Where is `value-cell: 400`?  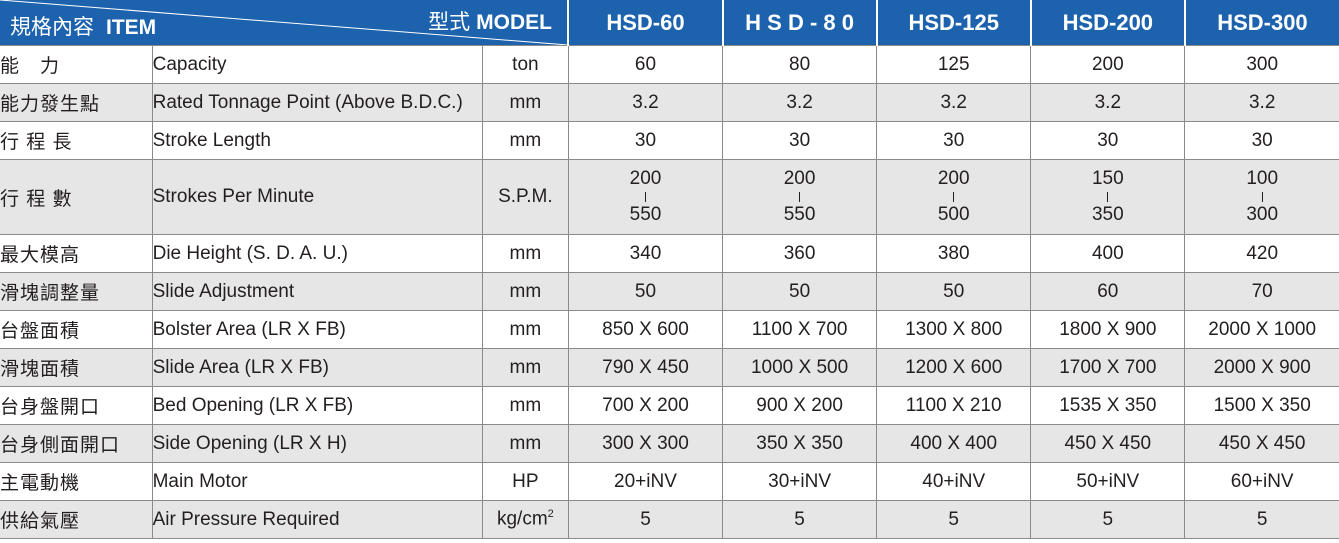 value-cell: 400 is located at coordinates (1107, 253).